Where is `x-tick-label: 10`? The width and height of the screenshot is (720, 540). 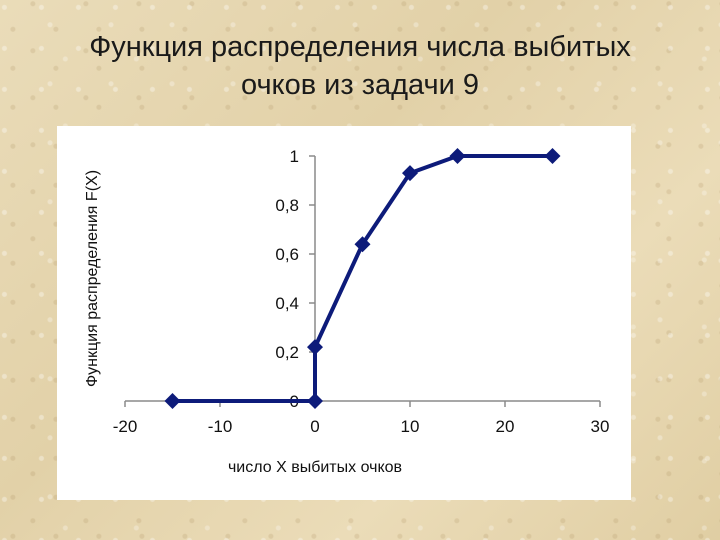
x-tick-label: 10 is located at coordinates (410, 426).